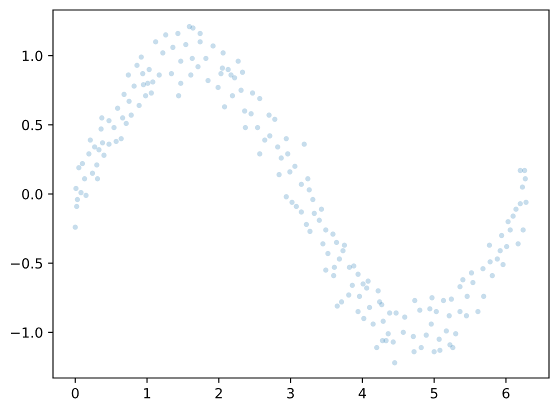  What do you see at coordinates (290, 393) in the screenshot?
I see `x-tick-label: 3` at bounding box center [290, 393].